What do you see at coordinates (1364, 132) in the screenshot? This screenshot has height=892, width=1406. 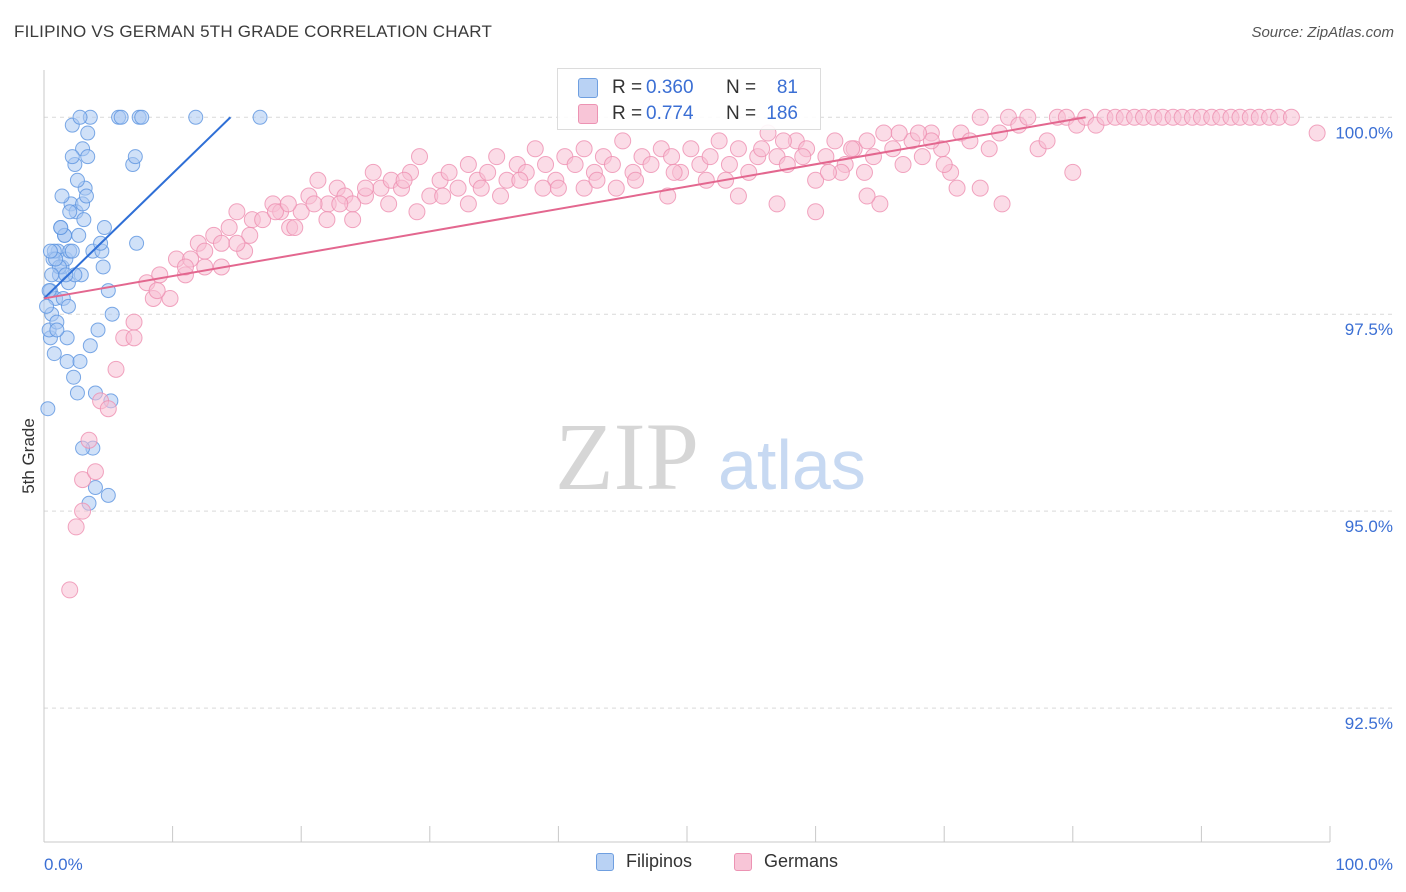 I see `y-tick-label: 100.0%` at bounding box center [1364, 132].